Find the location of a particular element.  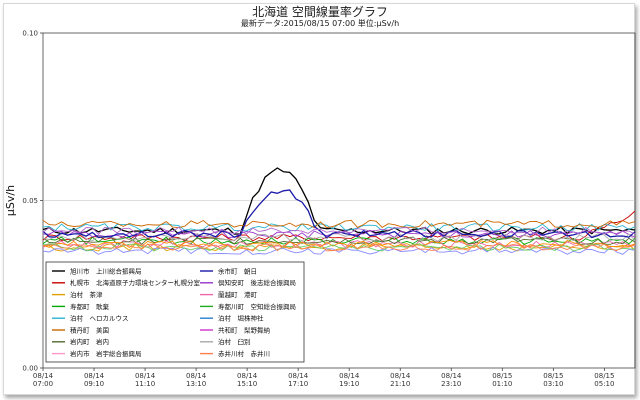

legend-label: 岩内町 岩内 is located at coordinates (89, 341).